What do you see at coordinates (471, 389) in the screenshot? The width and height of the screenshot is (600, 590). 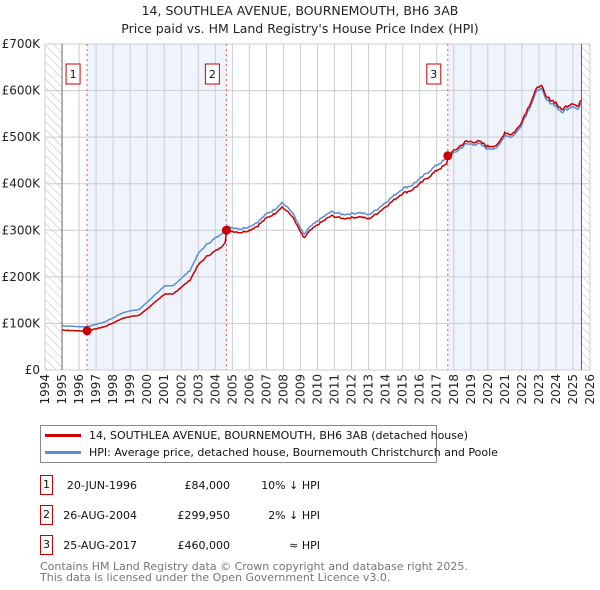 I see `x-tick-label: 2019` at bounding box center [471, 389].